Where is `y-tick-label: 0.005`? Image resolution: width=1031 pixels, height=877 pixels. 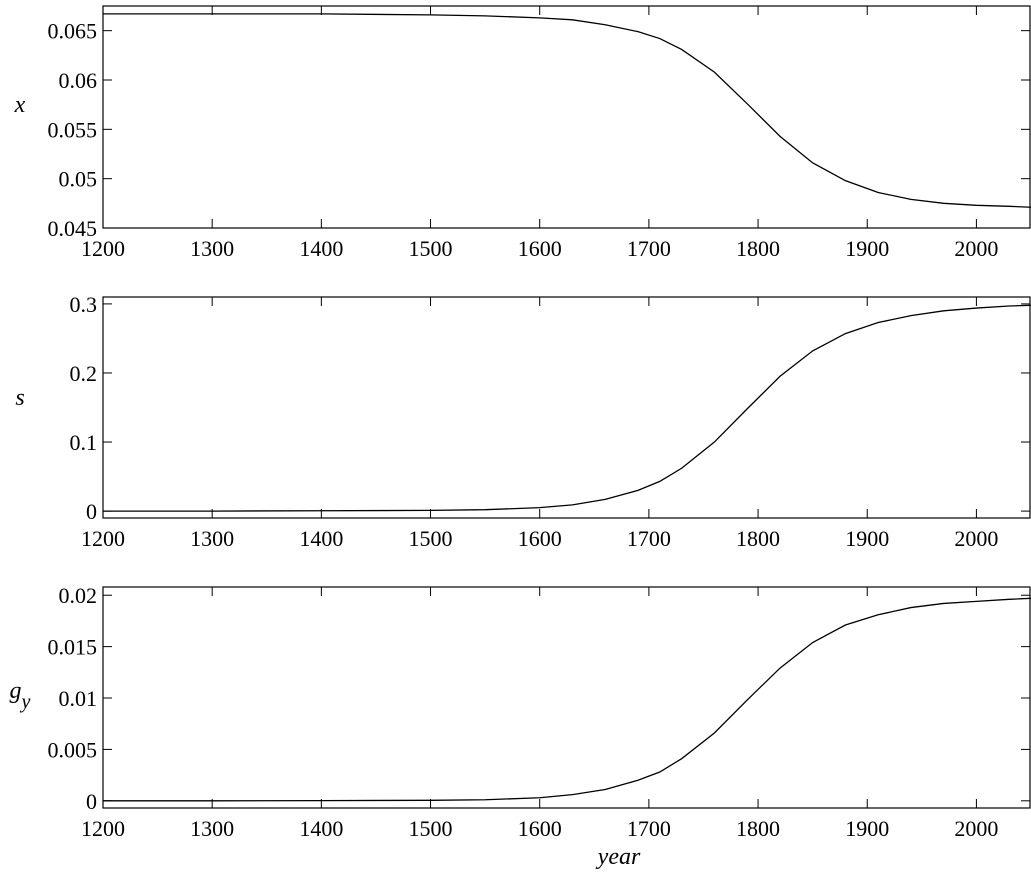 y-tick-label: 0.005 is located at coordinates (73, 749).